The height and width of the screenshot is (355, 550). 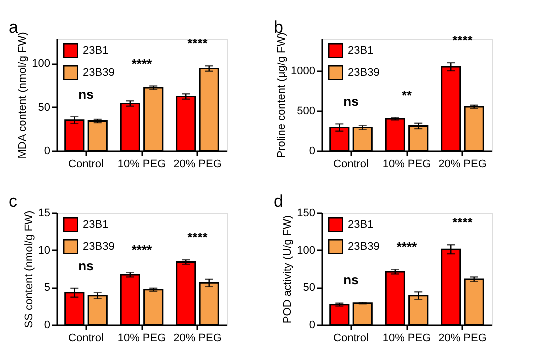 What do you see at coordinates (279, 201) in the screenshot?
I see `text: d` at bounding box center [279, 201].